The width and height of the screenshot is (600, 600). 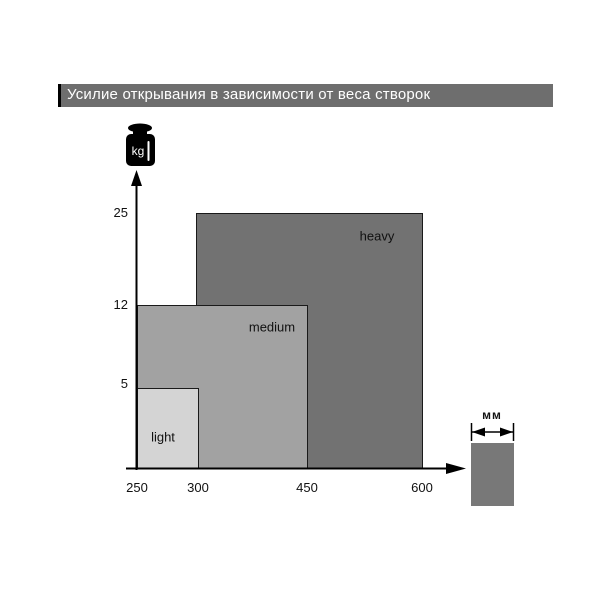 What do you see at coordinates (137, 487) in the screenshot?
I see `x-tick-250: 250` at bounding box center [137, 487].